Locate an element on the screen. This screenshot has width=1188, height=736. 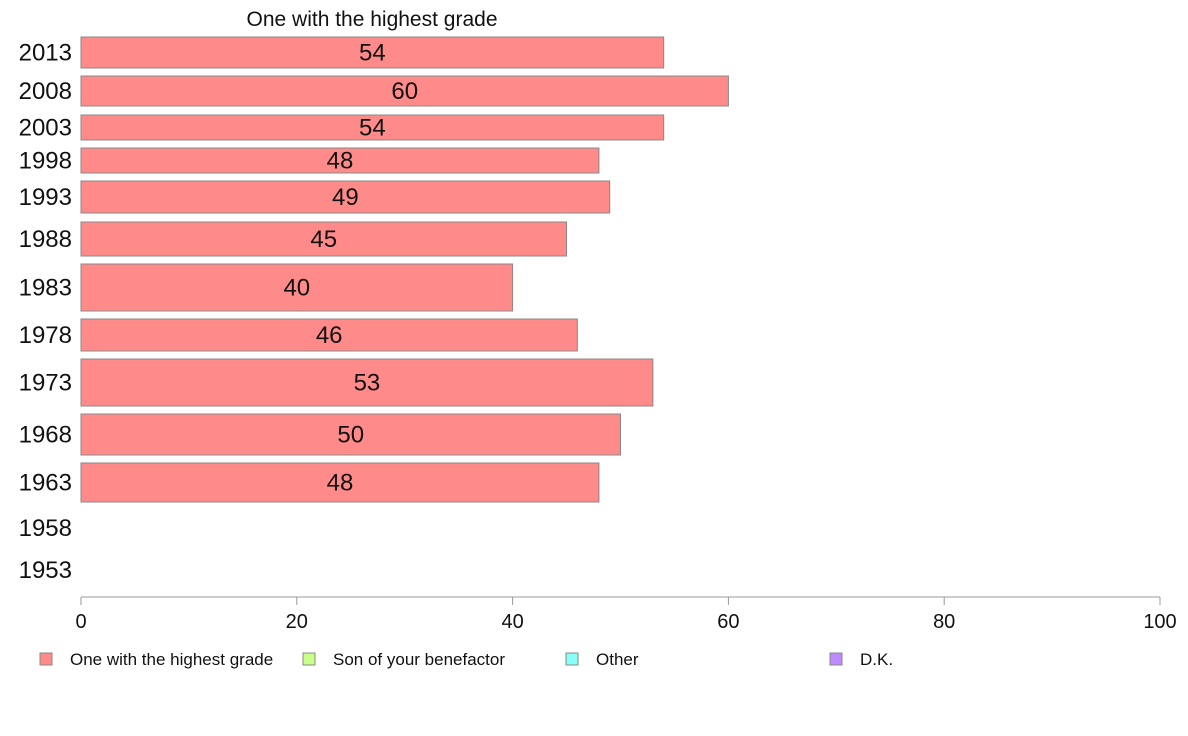
y-tick-label: 1963 is located at coordinates (45, 483).